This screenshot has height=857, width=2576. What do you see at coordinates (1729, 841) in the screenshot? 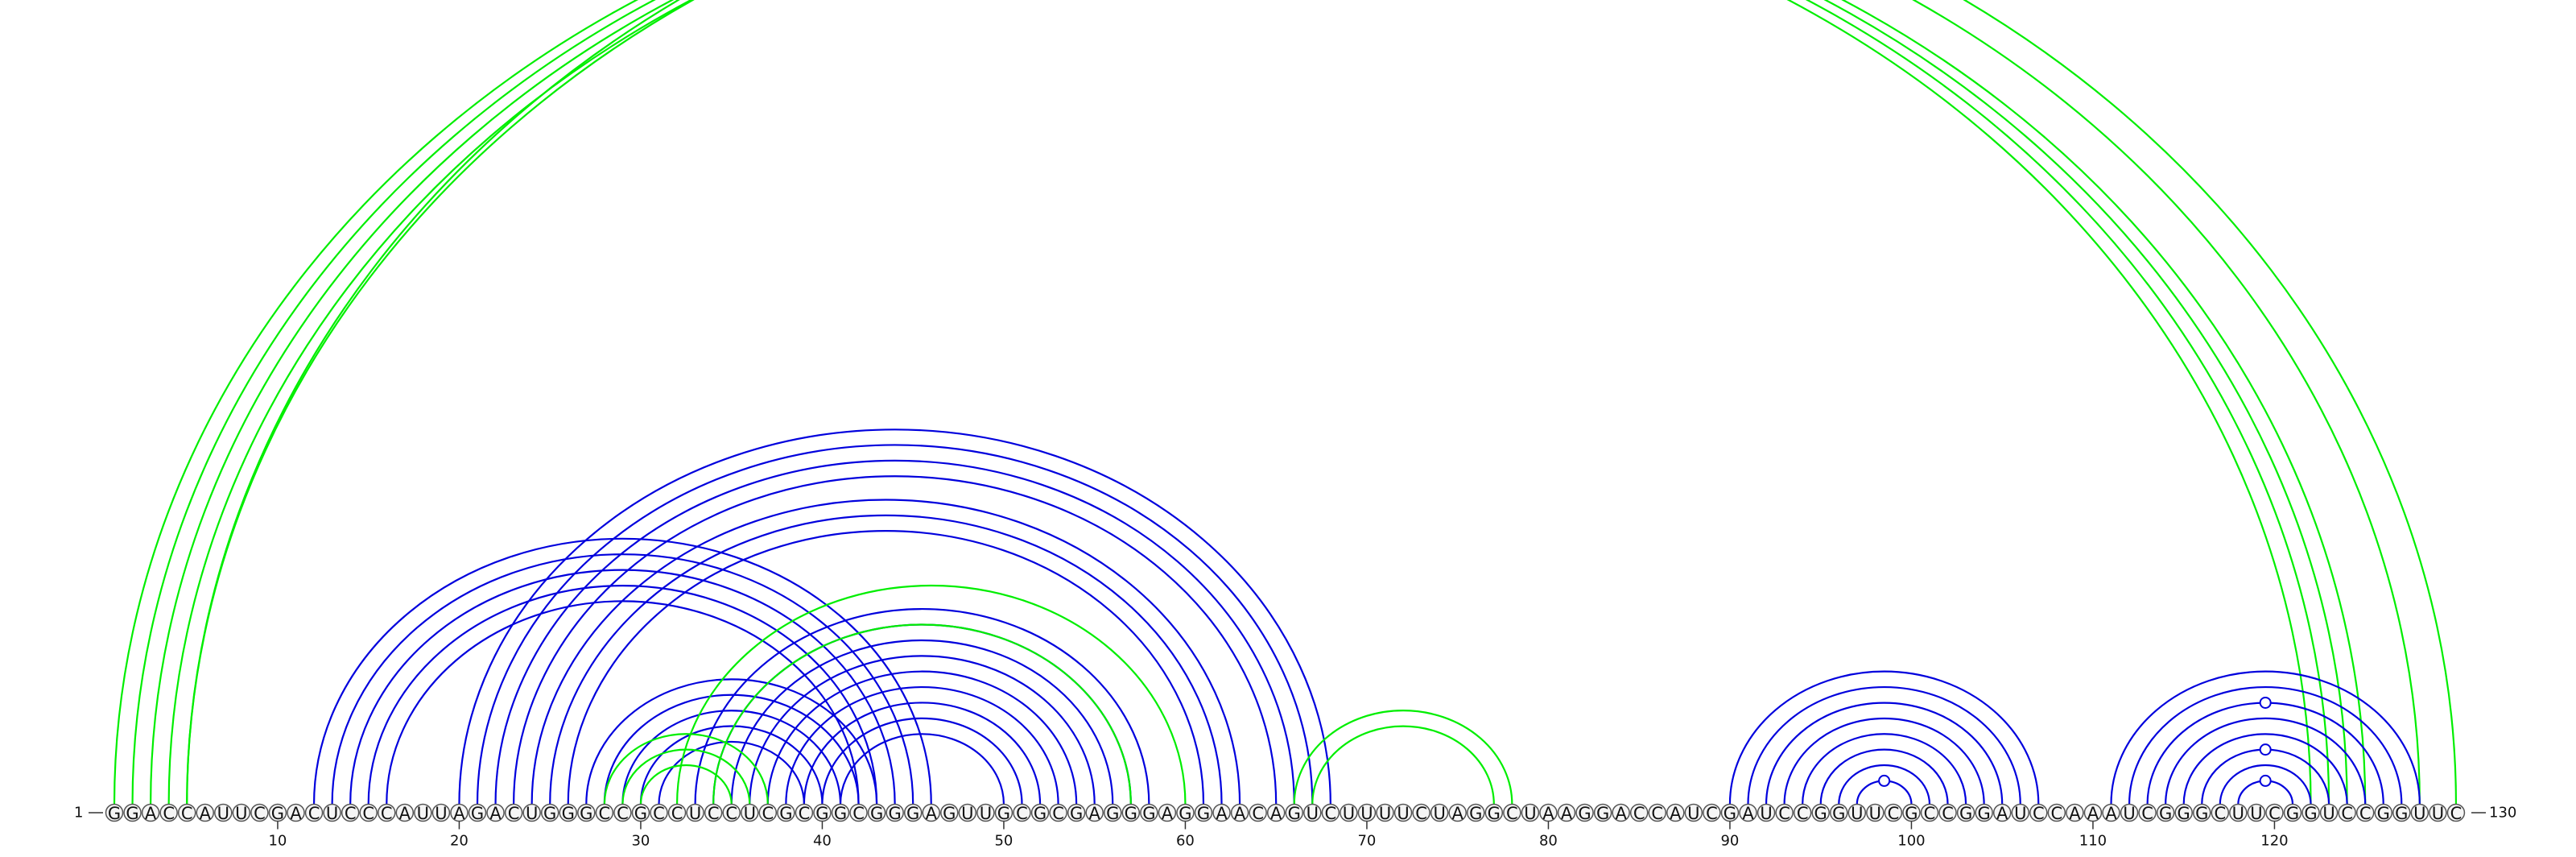
I see `tick-label: 90` at bounding box center [1729, 841].